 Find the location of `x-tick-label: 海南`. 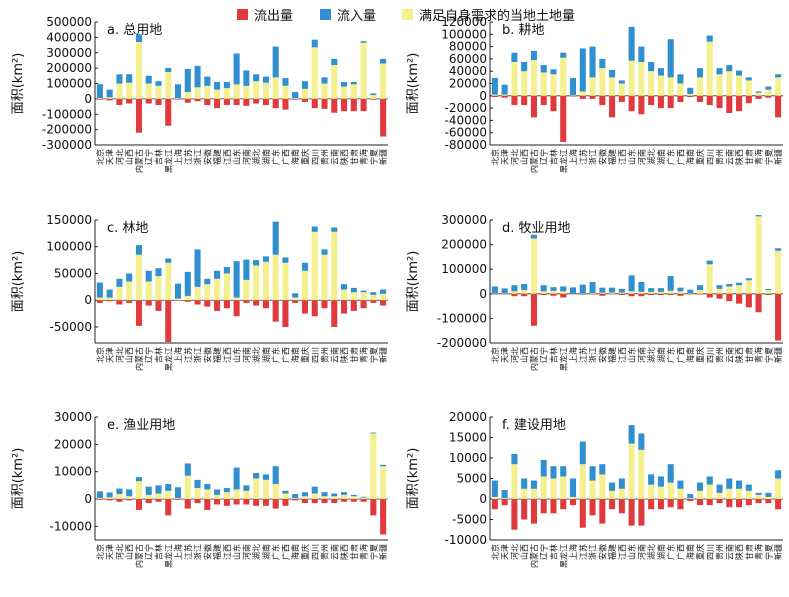

x-tick-label: 海南 is located at coordinates (295, 157).